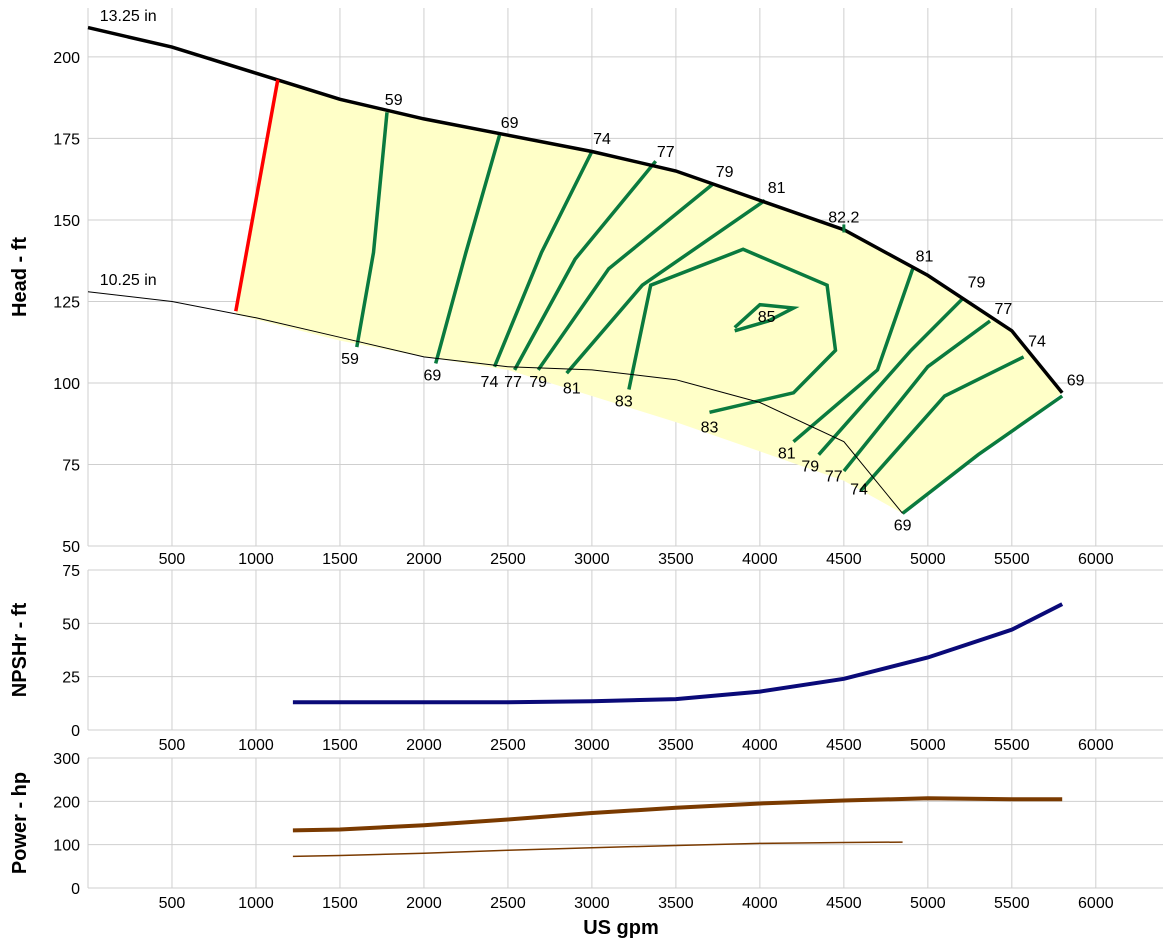  What do you see at coordinates (66, 759) in the screenshot?
I see `y-tick-label: 300` at bounding box center [66, 759].